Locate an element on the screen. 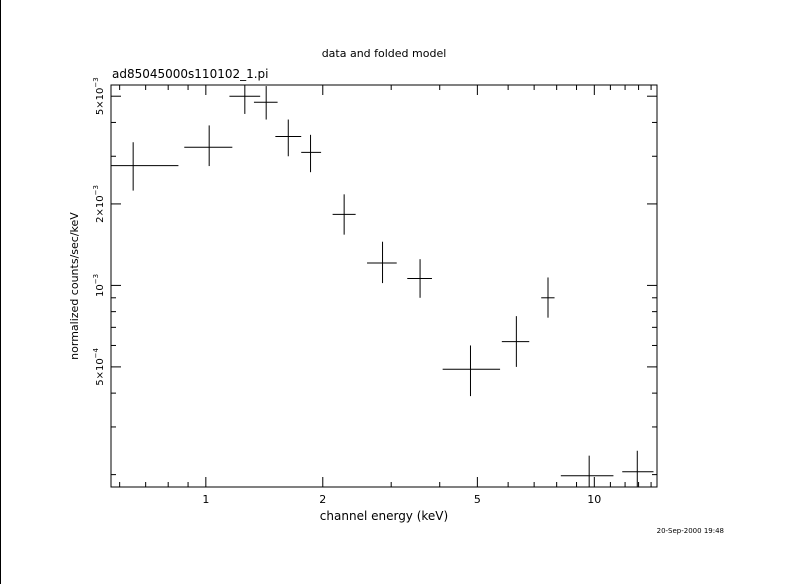 The height and width of the screenshot is (584, 790). svg-text: 5×10−4 is located at coordinates (99, 366).